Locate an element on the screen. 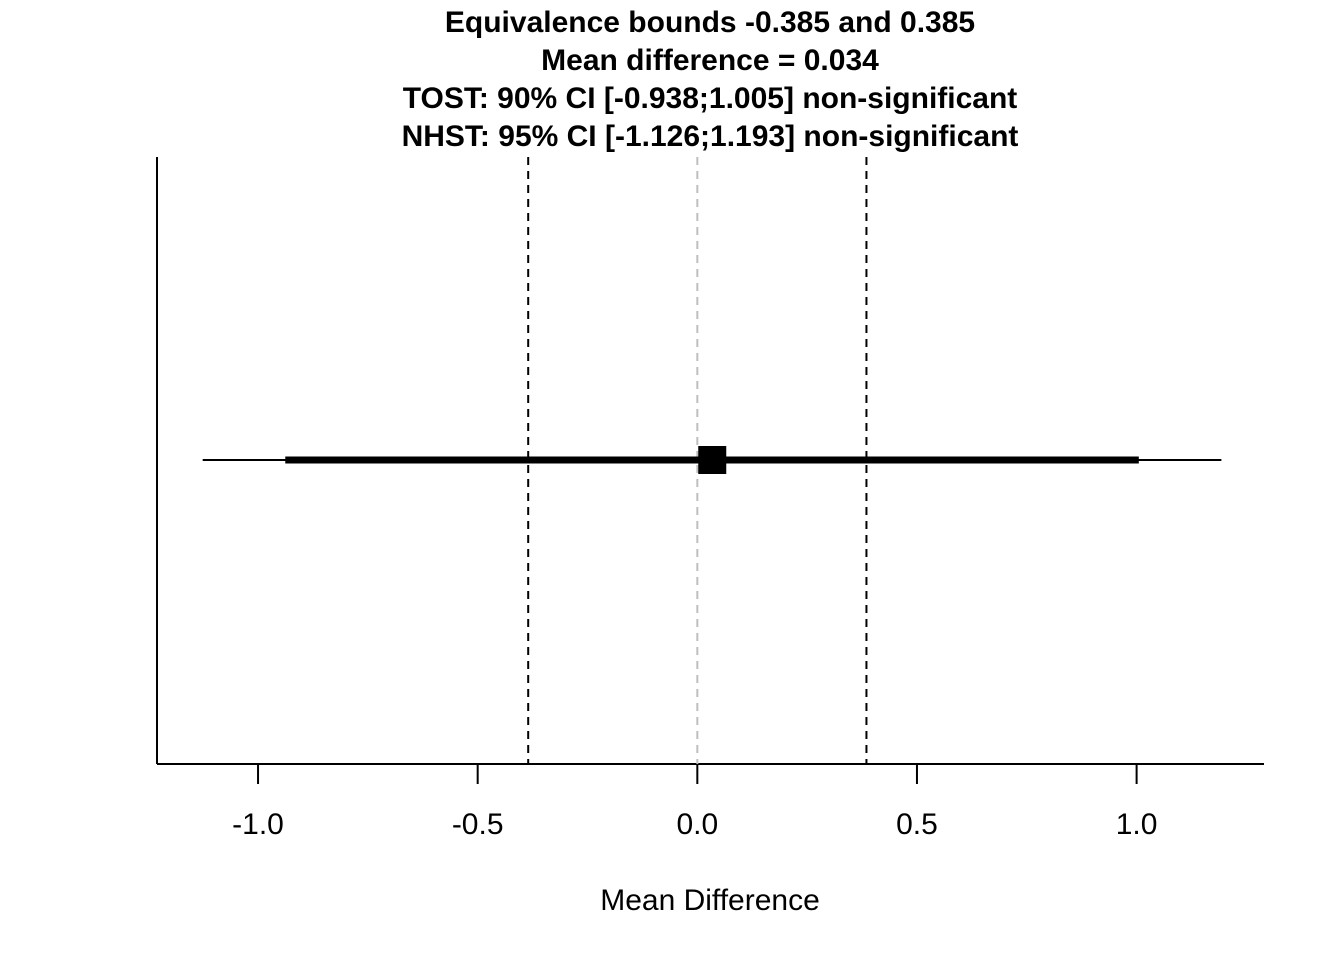 The height and width of the screenshot is (960, 1344). chart-title-line-2: Mean difference = 0.034 is located at coordinates (710, 60).